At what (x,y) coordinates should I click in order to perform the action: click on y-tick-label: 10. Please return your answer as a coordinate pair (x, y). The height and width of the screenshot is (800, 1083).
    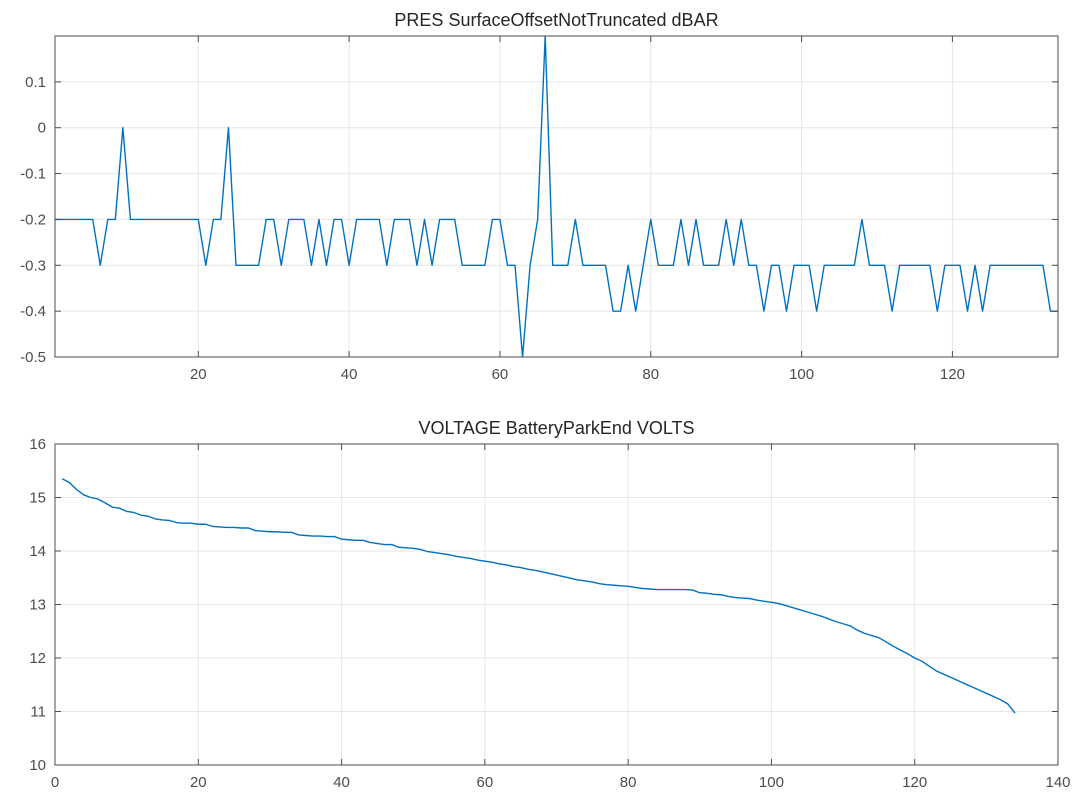
    Looking at the image, I should click on (37, 765).